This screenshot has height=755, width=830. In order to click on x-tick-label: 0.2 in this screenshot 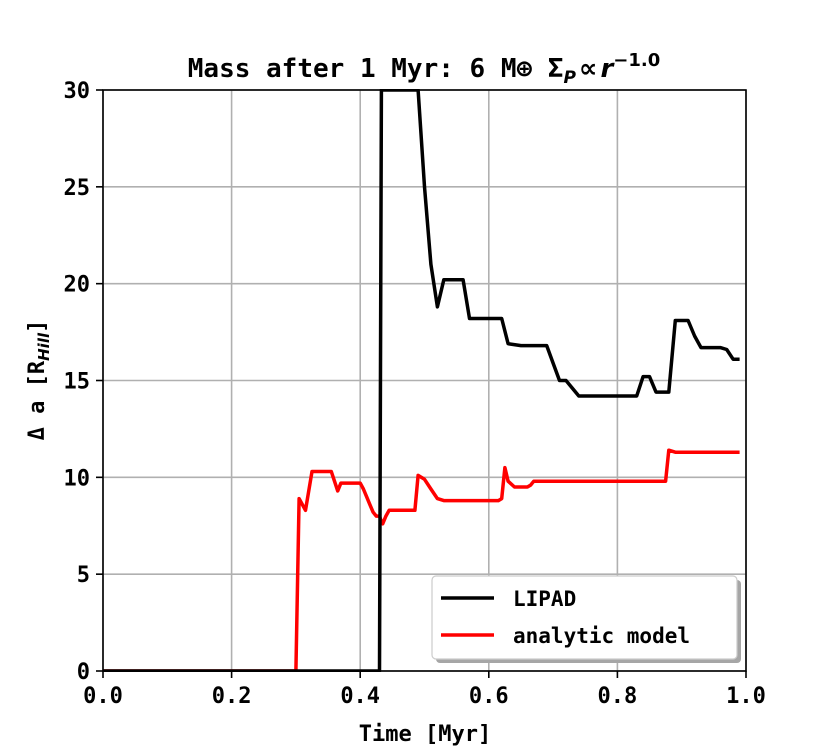, I will do `click(232, 696)`.